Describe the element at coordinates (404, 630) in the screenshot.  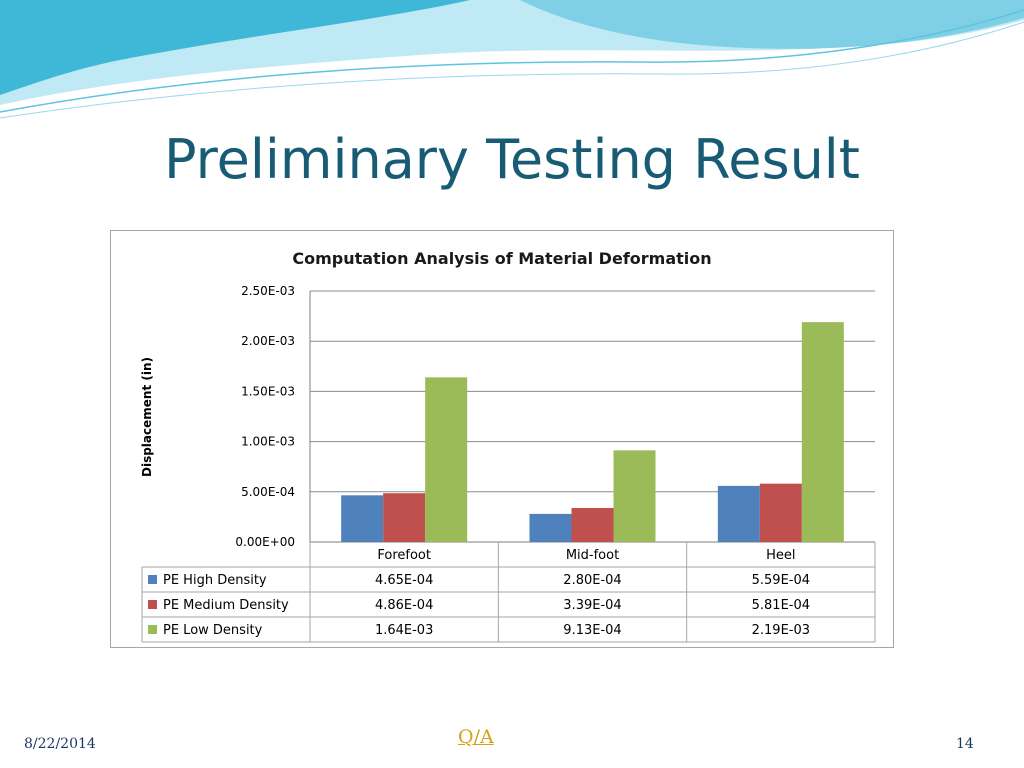
I see `data-label: 1.64E-03` at that location.